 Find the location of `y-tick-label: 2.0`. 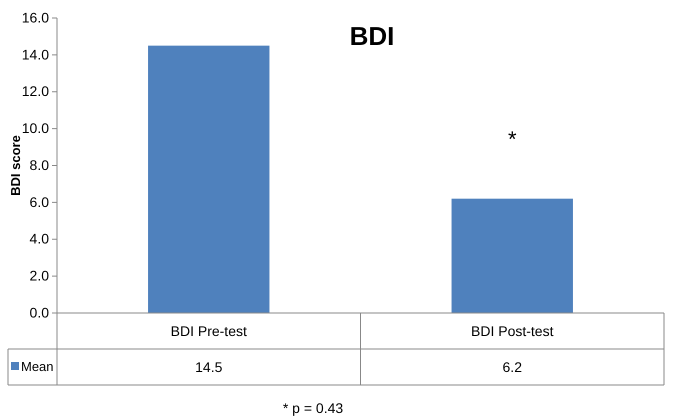

y-tick-label: 2.0 is located at coordinates (40, 276).